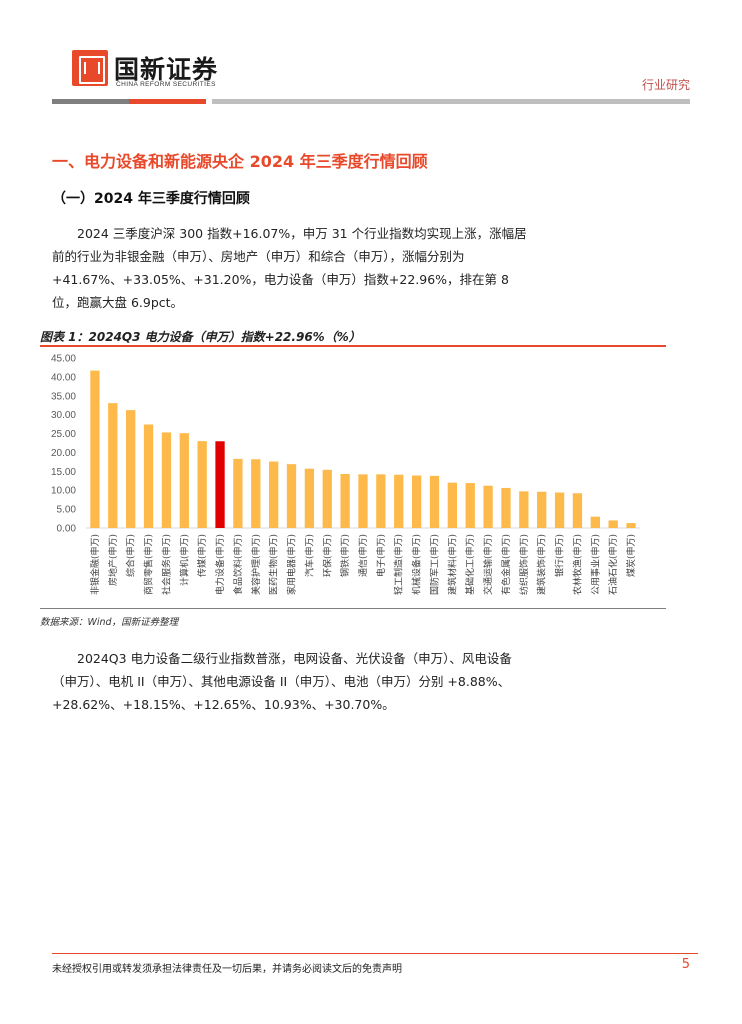  Describe the element at coordinates (434, 564) in the screenshot. I see `x-tick-label: 国防军工(申万)` at that location.